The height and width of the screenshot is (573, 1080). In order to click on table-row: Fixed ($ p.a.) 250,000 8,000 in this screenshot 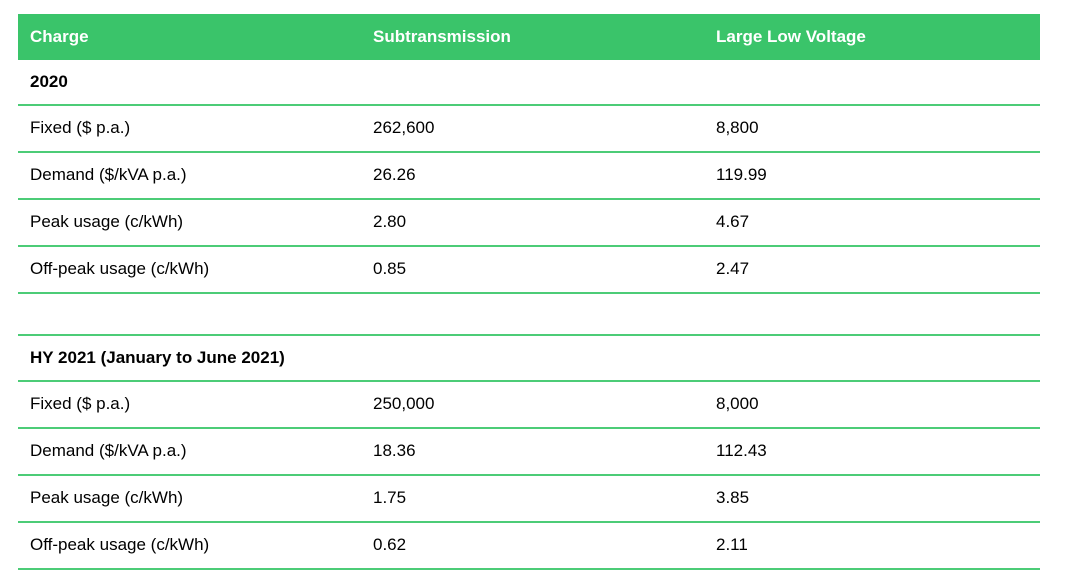, I will do `click(529, 405)`.